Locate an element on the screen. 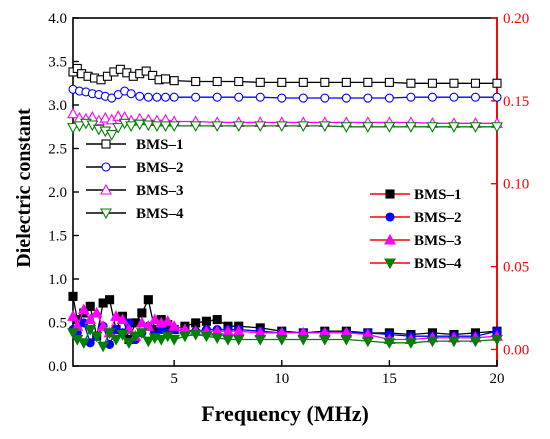  legend-entry: BMS–1 is located at coordinates (416, 195).